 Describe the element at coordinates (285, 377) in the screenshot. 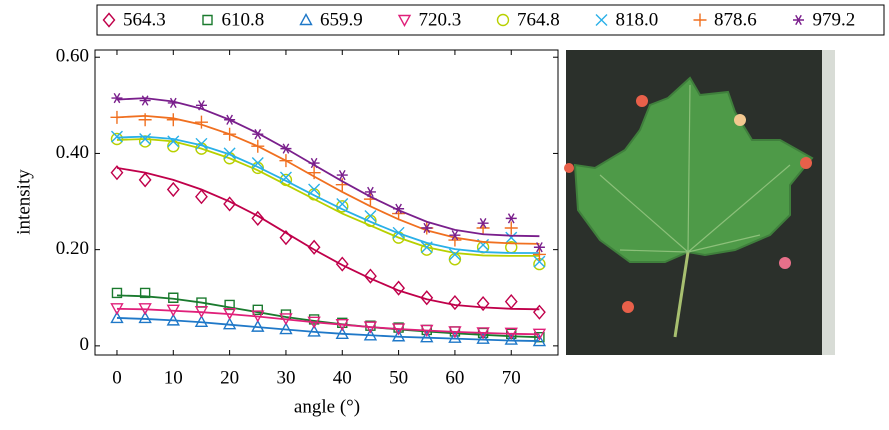

I see `x-tick-label: 30` at that location.